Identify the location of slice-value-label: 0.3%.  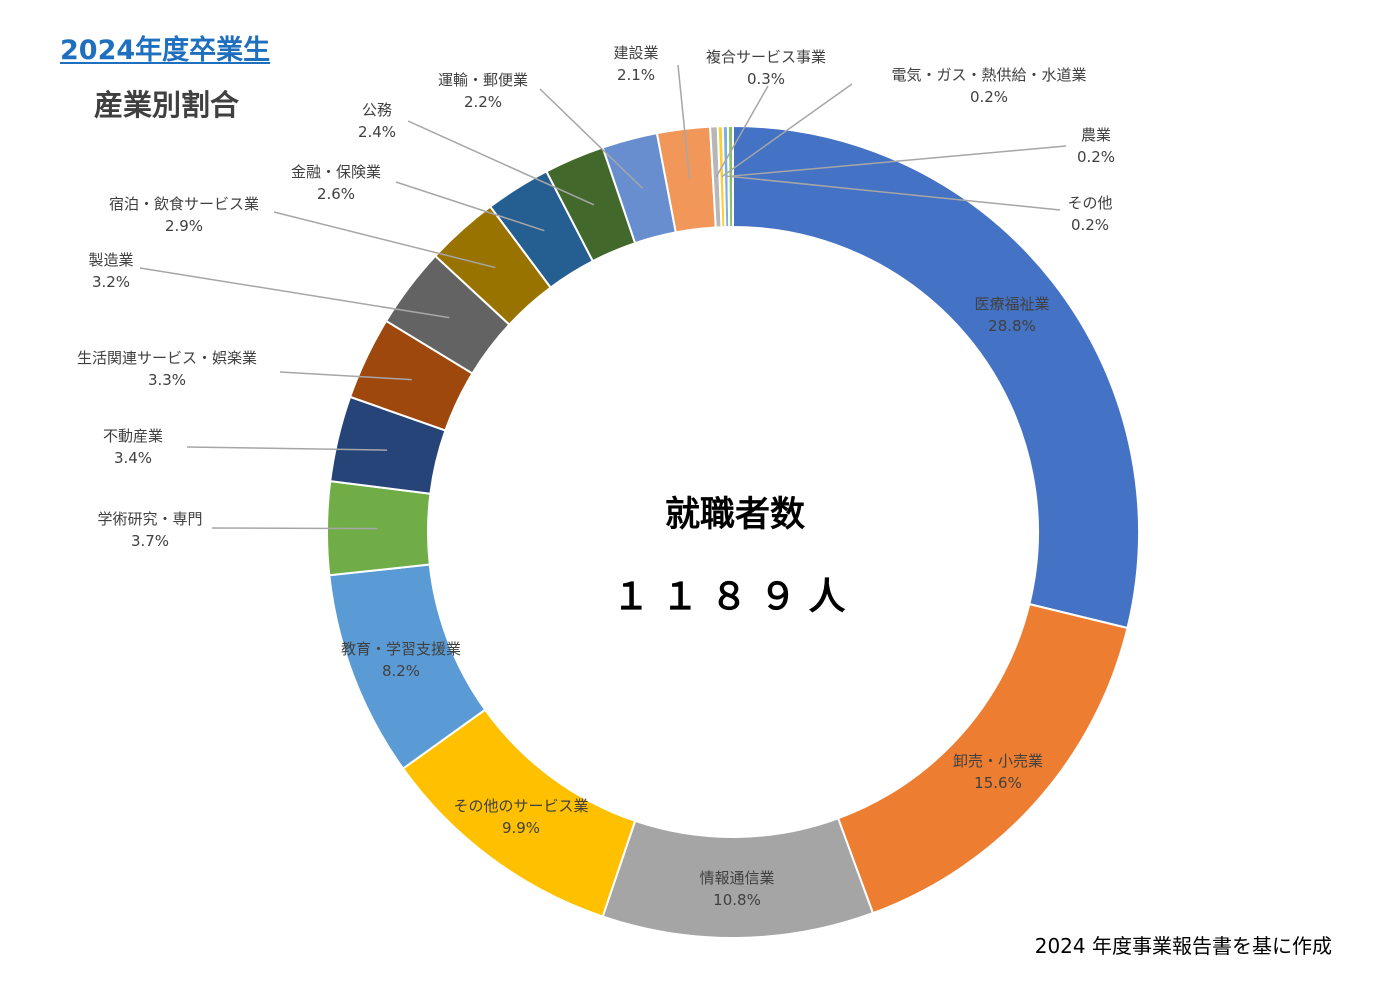
(766, 79).